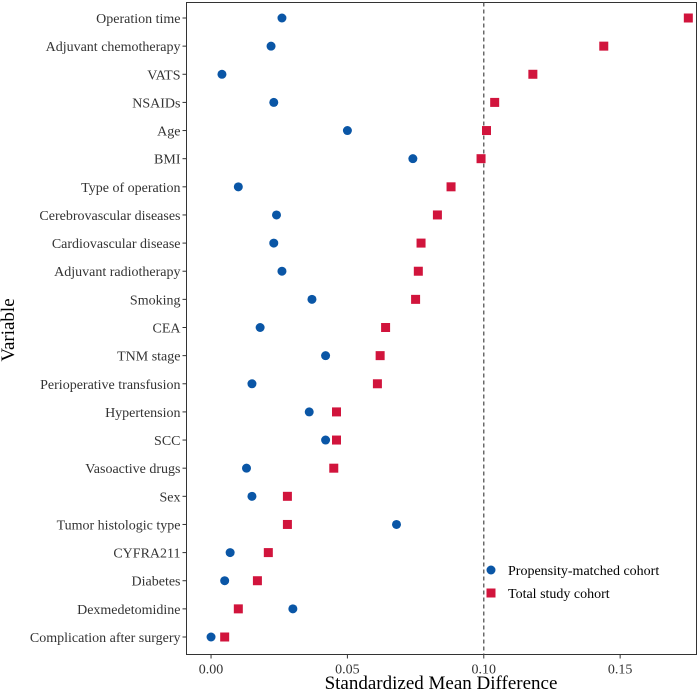  What do you see at coordinates (138, 19) in the screenshot?
I see `y-tick-label: Operation time` at bounding box center [138, 19].